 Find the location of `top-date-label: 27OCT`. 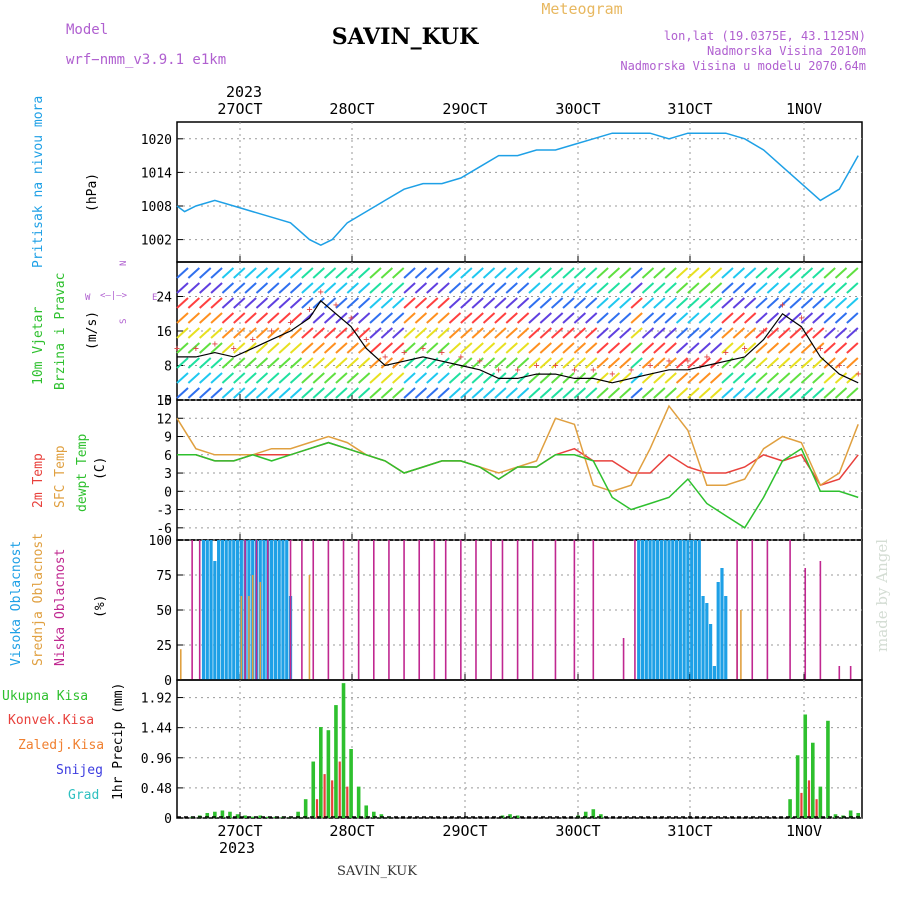

top-date-label: 27OCT is located at coordinates (239, 109).